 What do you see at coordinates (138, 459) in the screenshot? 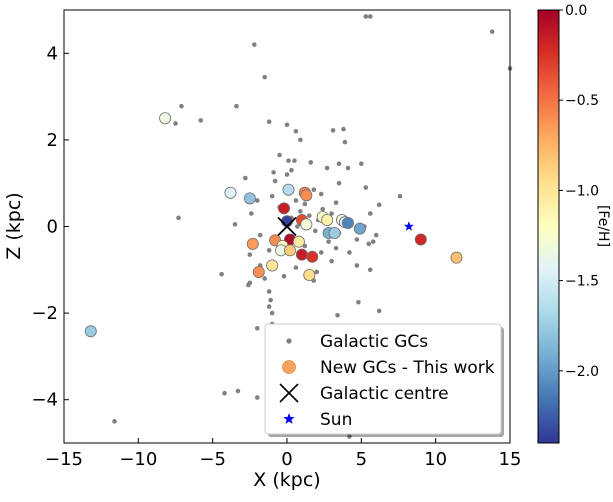
I see `x-tick-label: −10` at bounding box center [138, 459].